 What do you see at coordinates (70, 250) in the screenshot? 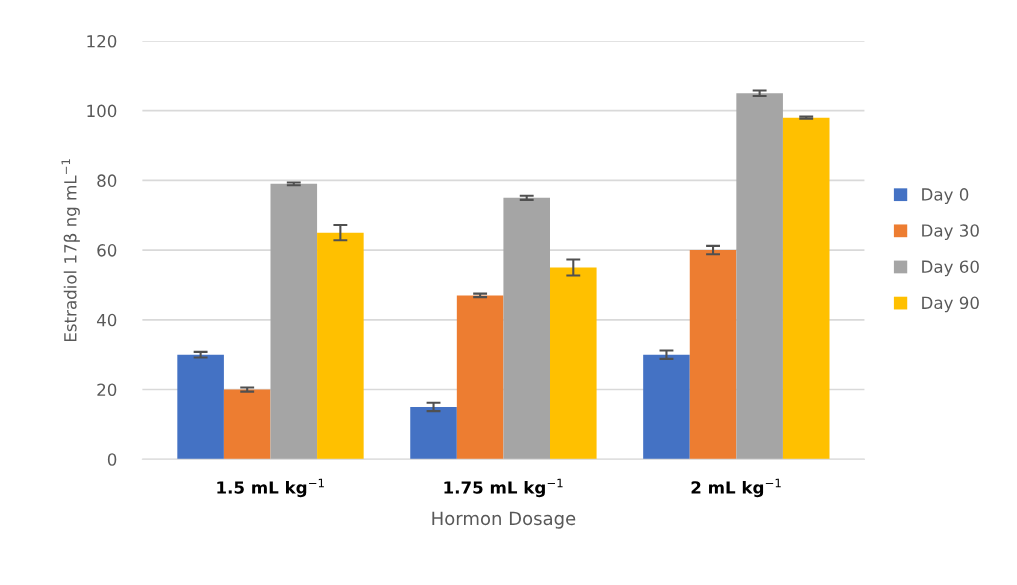
I see `y-axis-title: Estradiol 17β ng mL$^{−1}$` at bounding box center [70, 250].